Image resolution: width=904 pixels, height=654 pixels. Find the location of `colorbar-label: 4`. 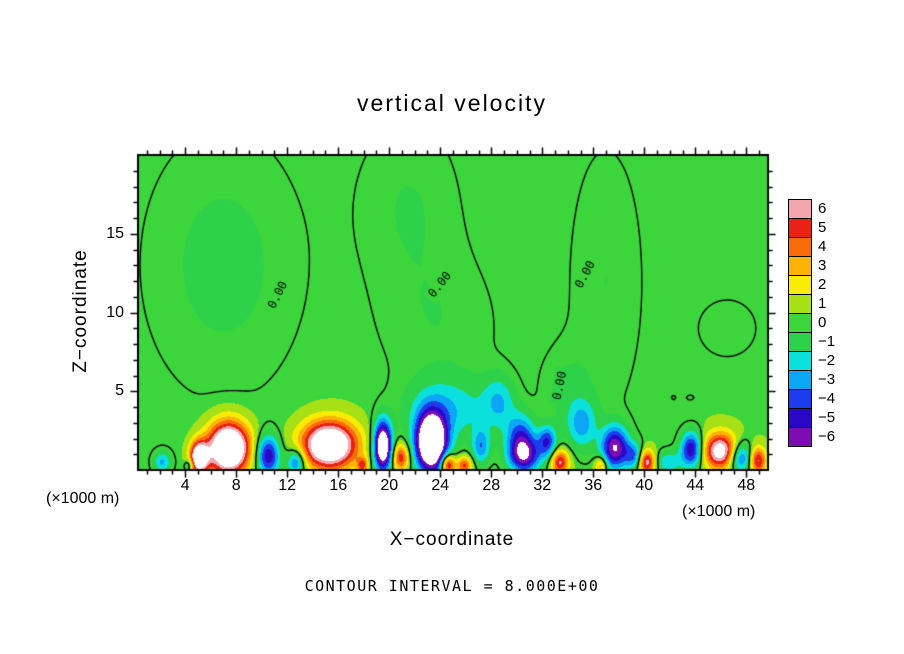

colorbar-label: 4 is located at coordinates (822, 246).